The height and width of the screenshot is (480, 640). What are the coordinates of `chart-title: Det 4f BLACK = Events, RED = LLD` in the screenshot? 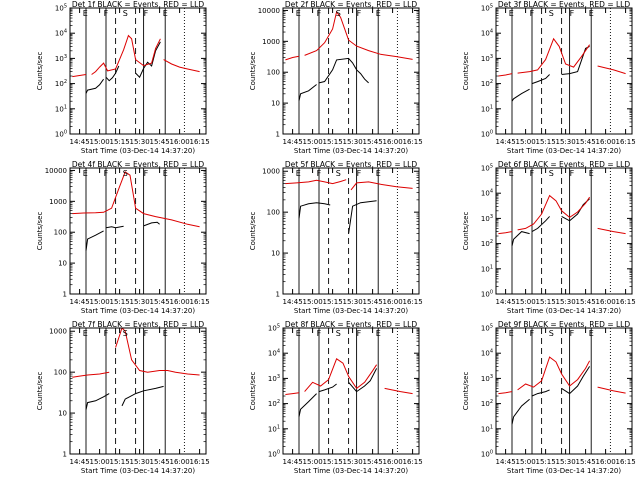 It's located at (138, 164).